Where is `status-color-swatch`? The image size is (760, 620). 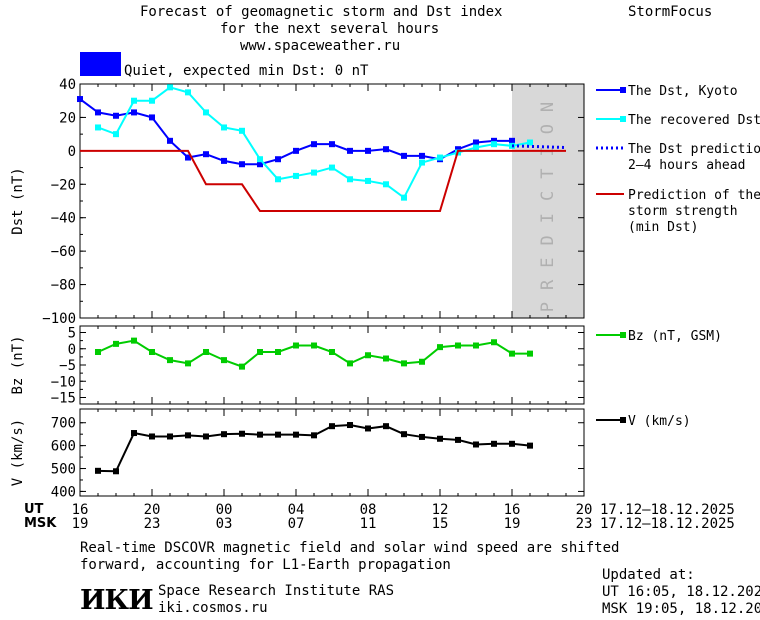 status-color-swatch is located at coordinates (100, 64).